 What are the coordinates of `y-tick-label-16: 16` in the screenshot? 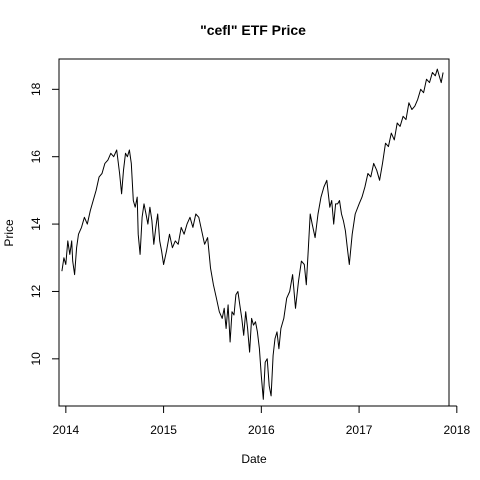 It's located at (36, 157).